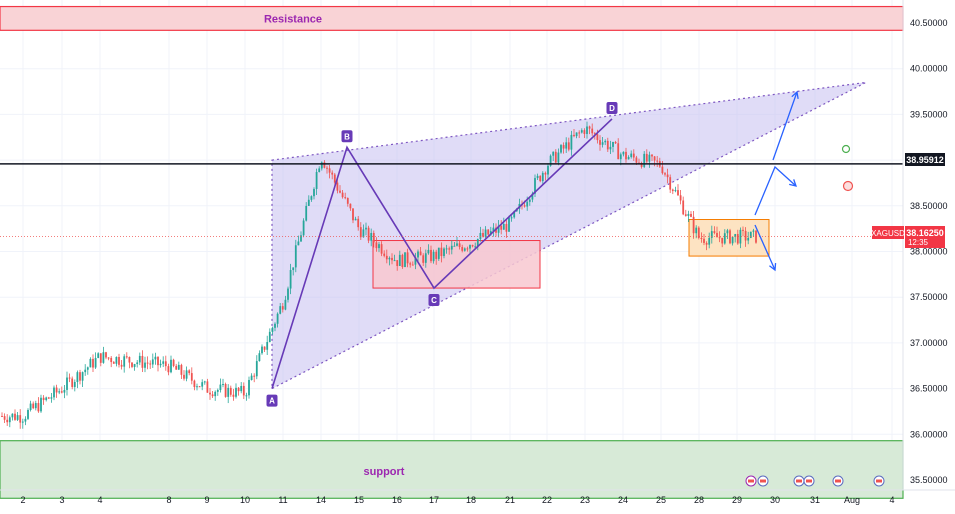  Describe the element at coordinates (929, 206) in the screenshot. I see `price-tick-label: 38.50000` at that location.